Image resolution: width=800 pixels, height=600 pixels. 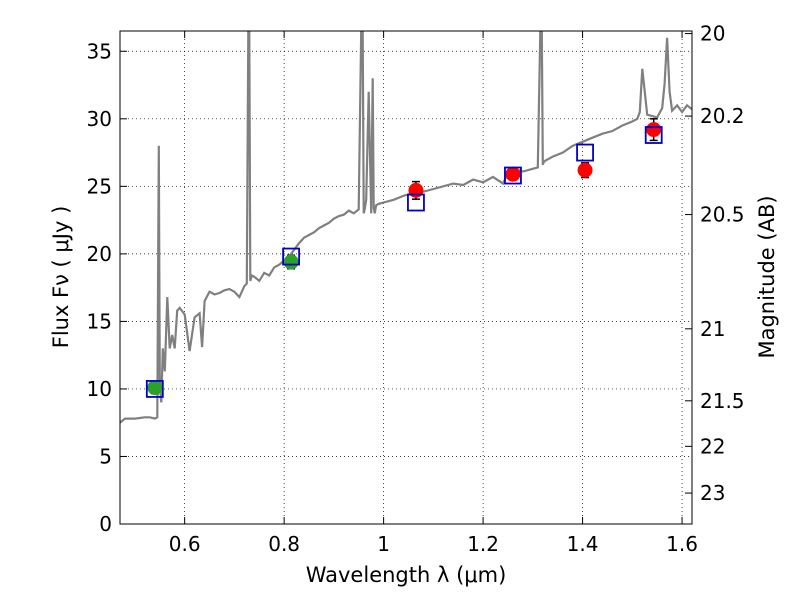 What do you see at coordinates (483, 544) in the screenshot?
I see `x-tick-label-3: 1.2` at bounding box center [483, 544].